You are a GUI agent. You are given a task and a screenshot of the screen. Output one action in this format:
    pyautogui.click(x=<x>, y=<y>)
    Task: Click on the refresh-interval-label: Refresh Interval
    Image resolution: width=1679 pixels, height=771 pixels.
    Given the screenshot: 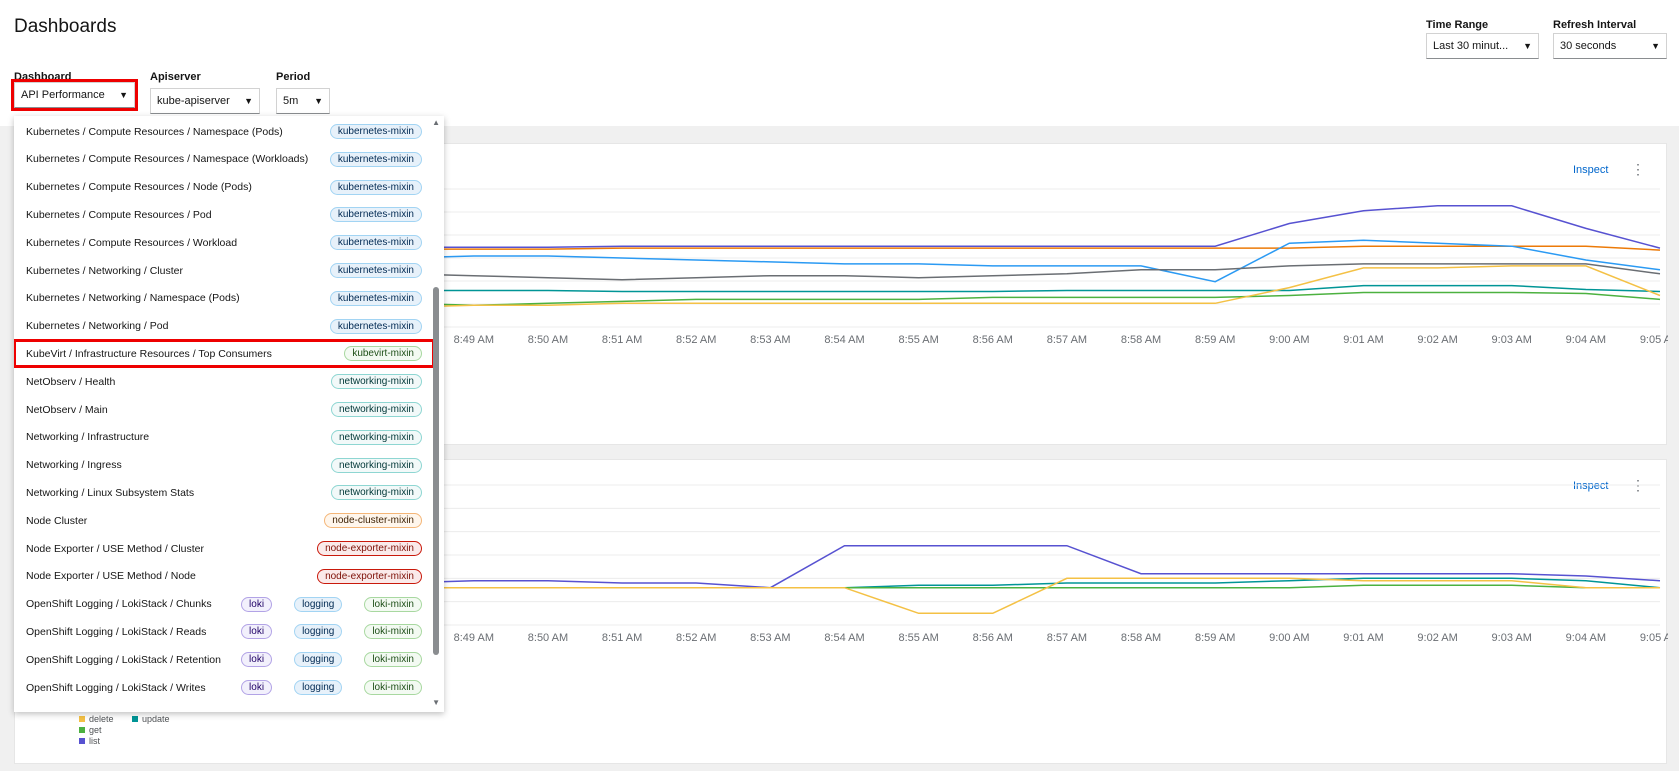 What is the action you would take?
    pyautogui.click(x=1595, y=25)
    